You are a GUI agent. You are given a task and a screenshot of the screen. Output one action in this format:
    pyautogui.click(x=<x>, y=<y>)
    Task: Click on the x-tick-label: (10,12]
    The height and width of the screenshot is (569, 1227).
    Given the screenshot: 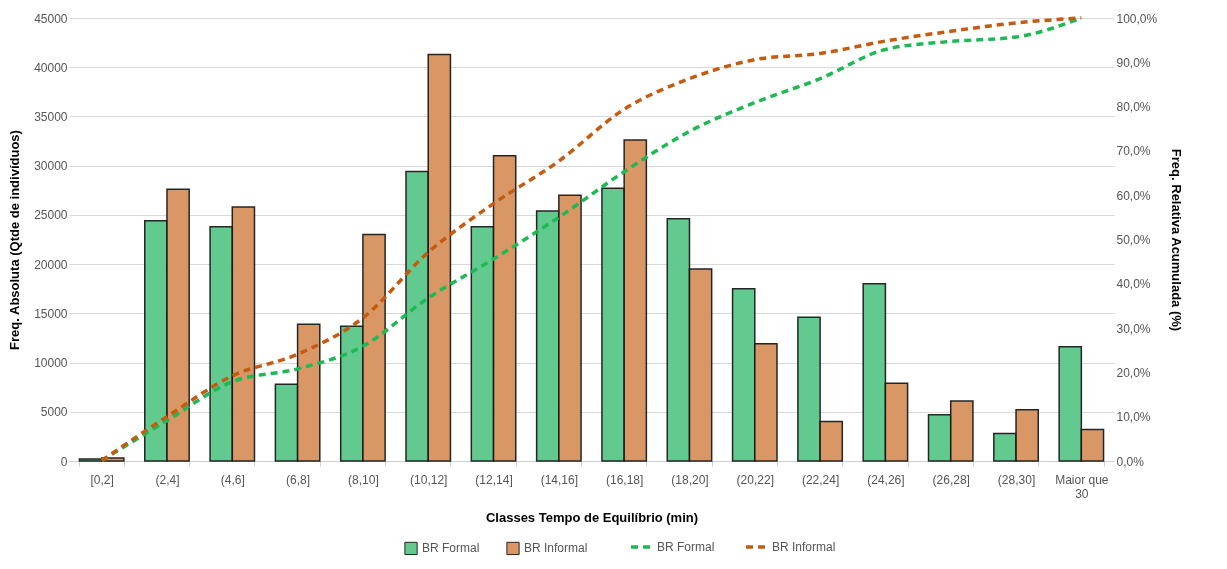 What is the action you would take?
    pyautogui.click(x=429, y=479)
    